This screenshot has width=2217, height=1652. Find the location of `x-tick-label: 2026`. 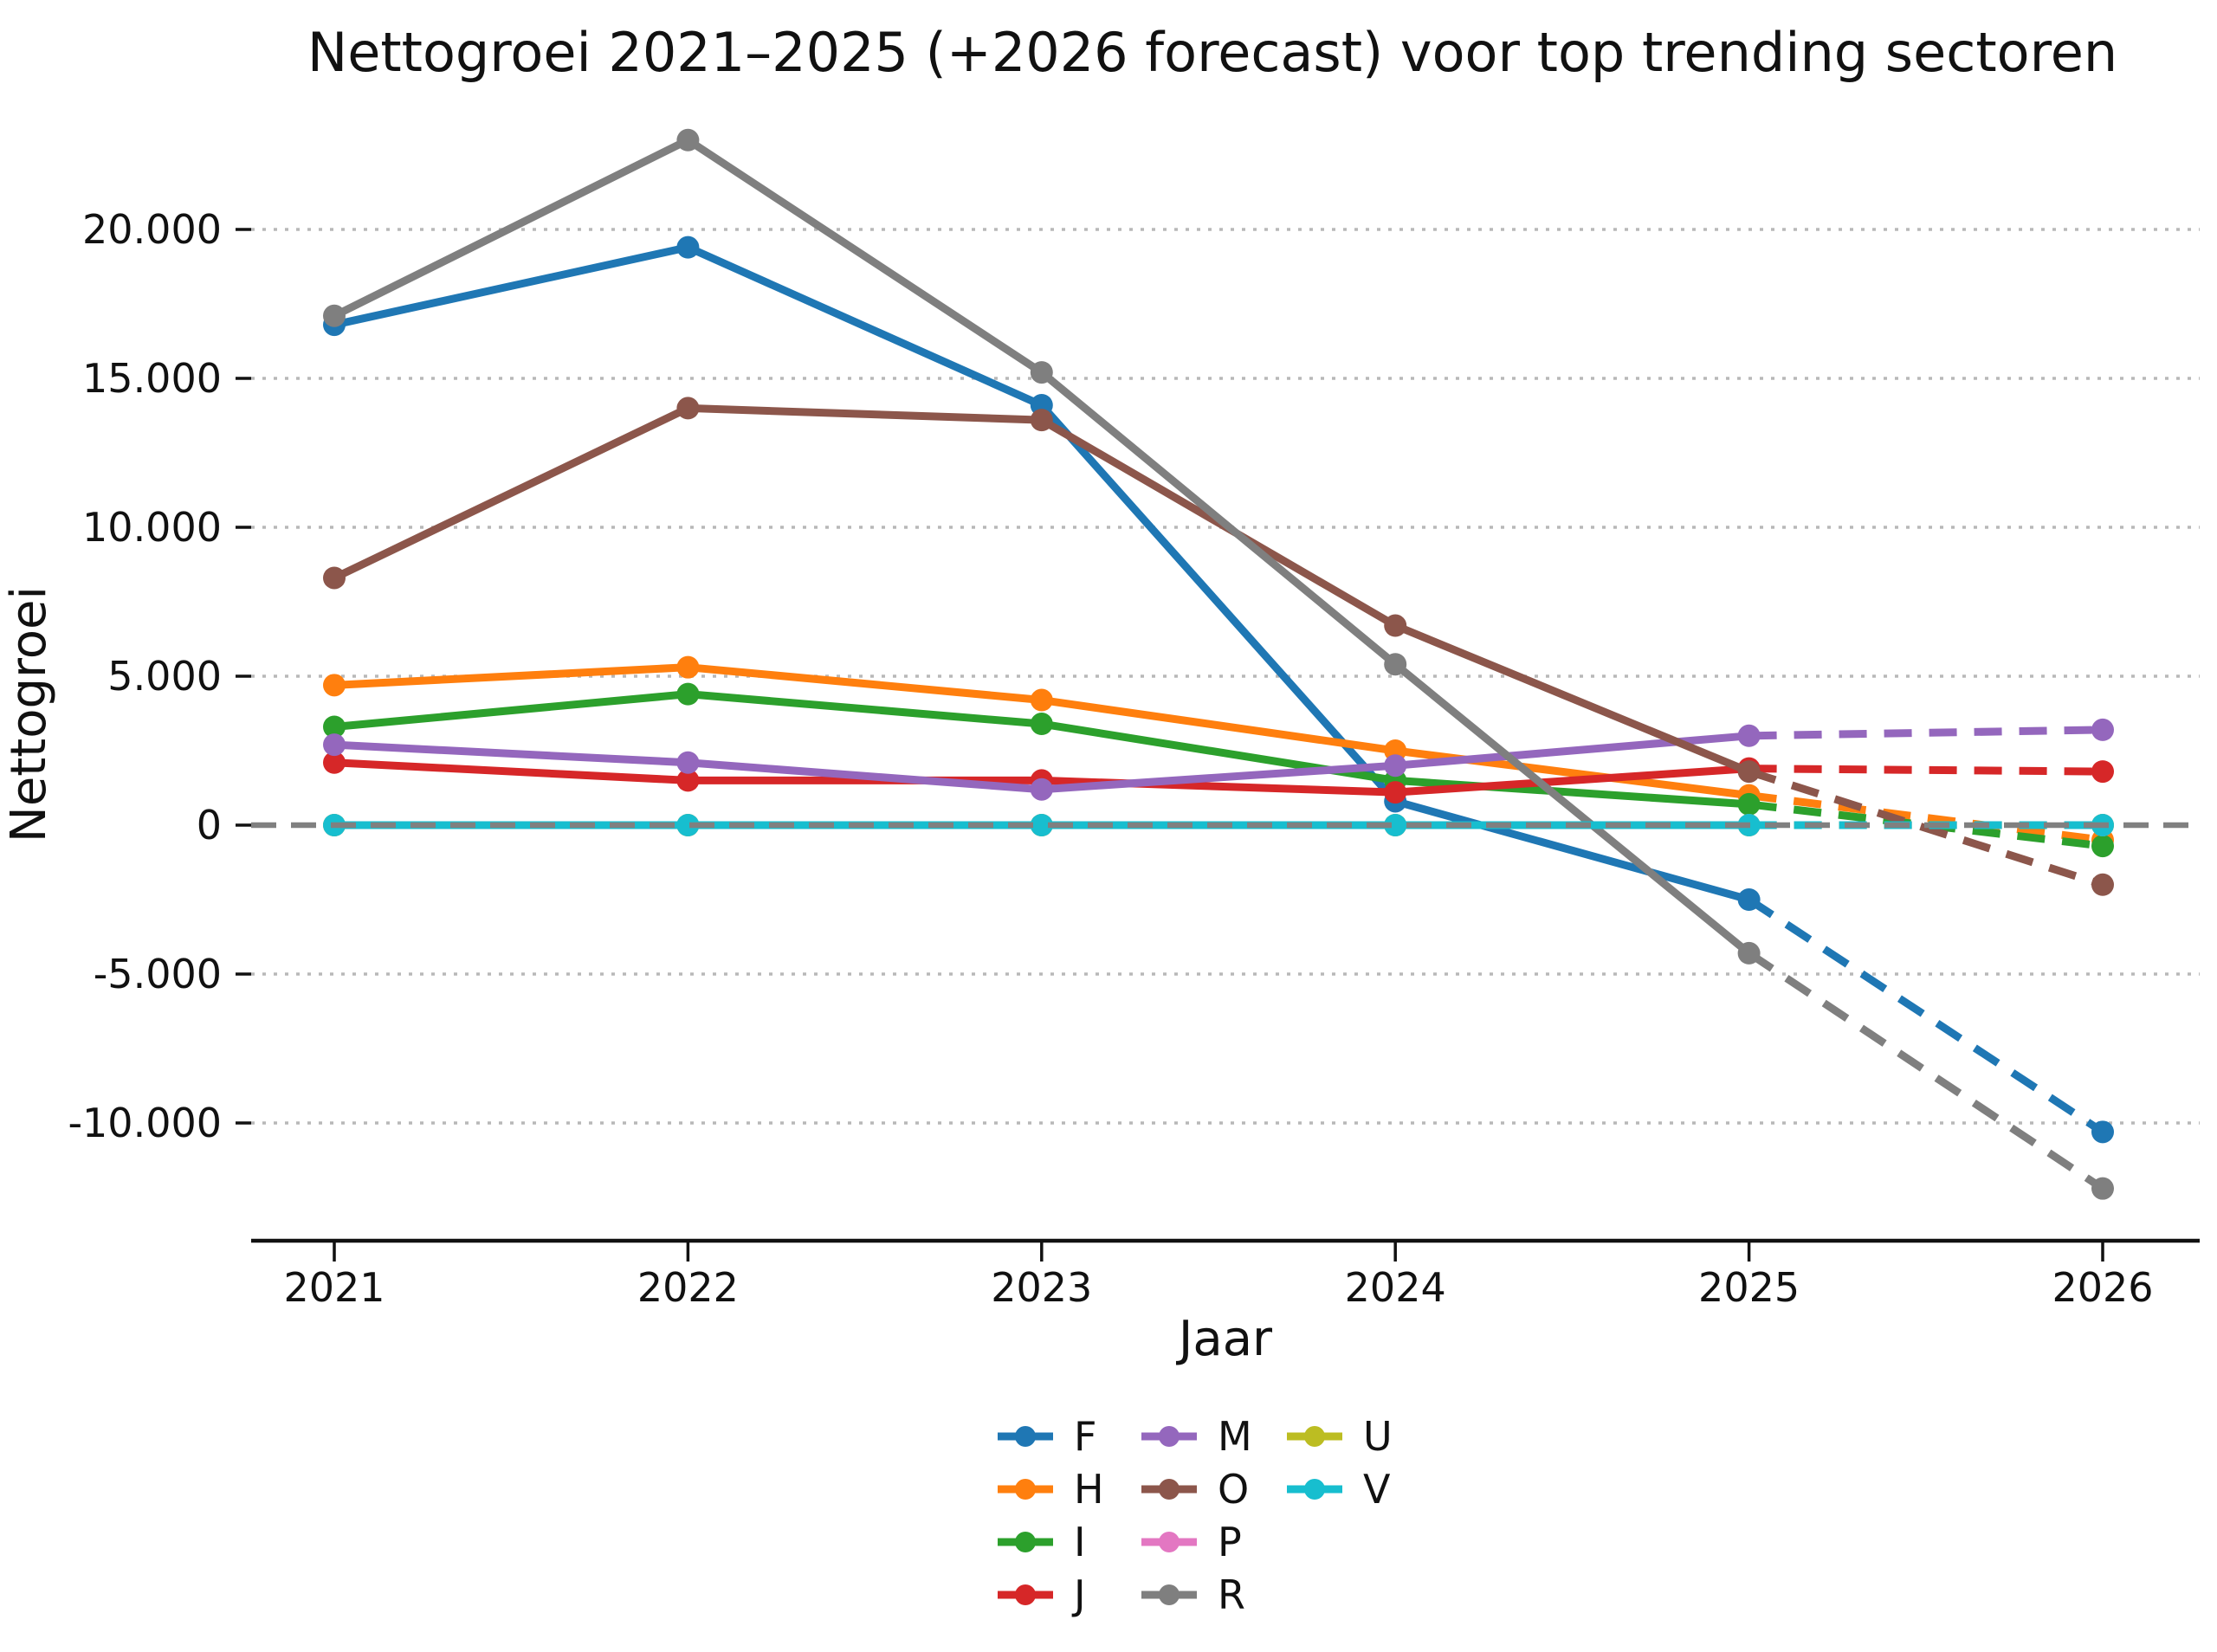

x-tick-label: 2026 is located at coordinates (2102, 1287).